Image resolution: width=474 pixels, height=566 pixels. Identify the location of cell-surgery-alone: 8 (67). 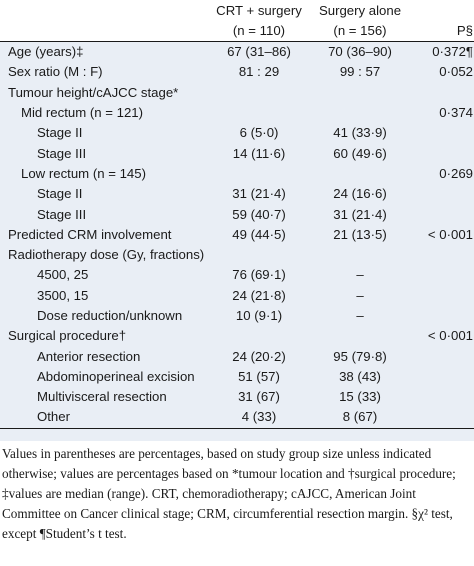
(360, 418).